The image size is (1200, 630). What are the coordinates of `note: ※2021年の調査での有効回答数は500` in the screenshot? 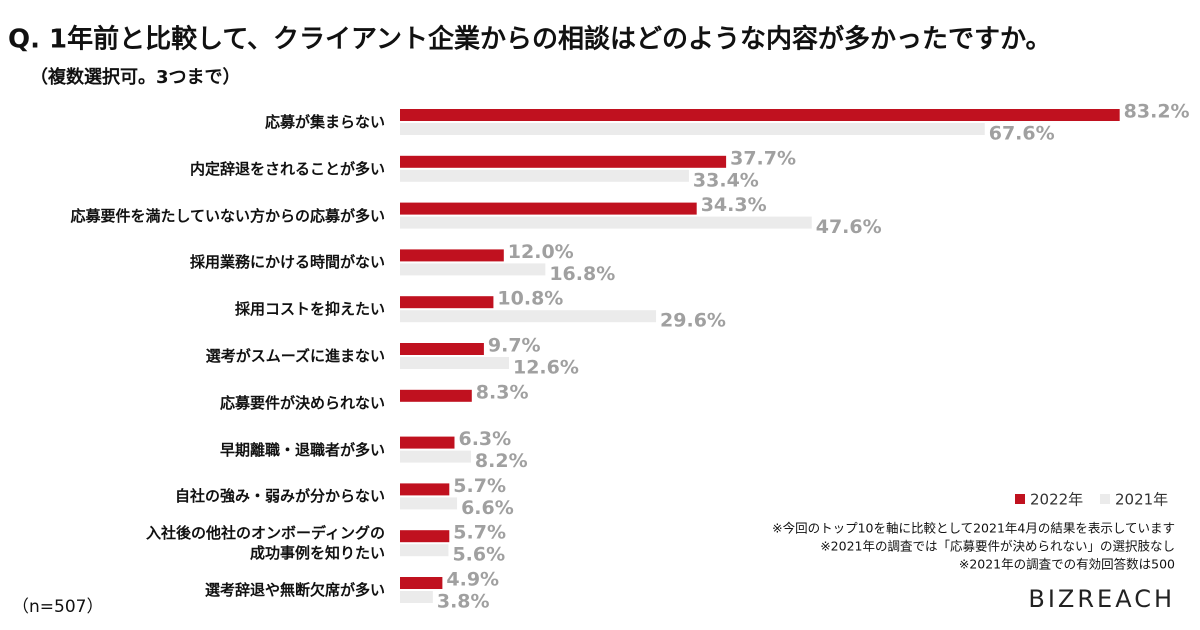 It's located at (1067, 564).